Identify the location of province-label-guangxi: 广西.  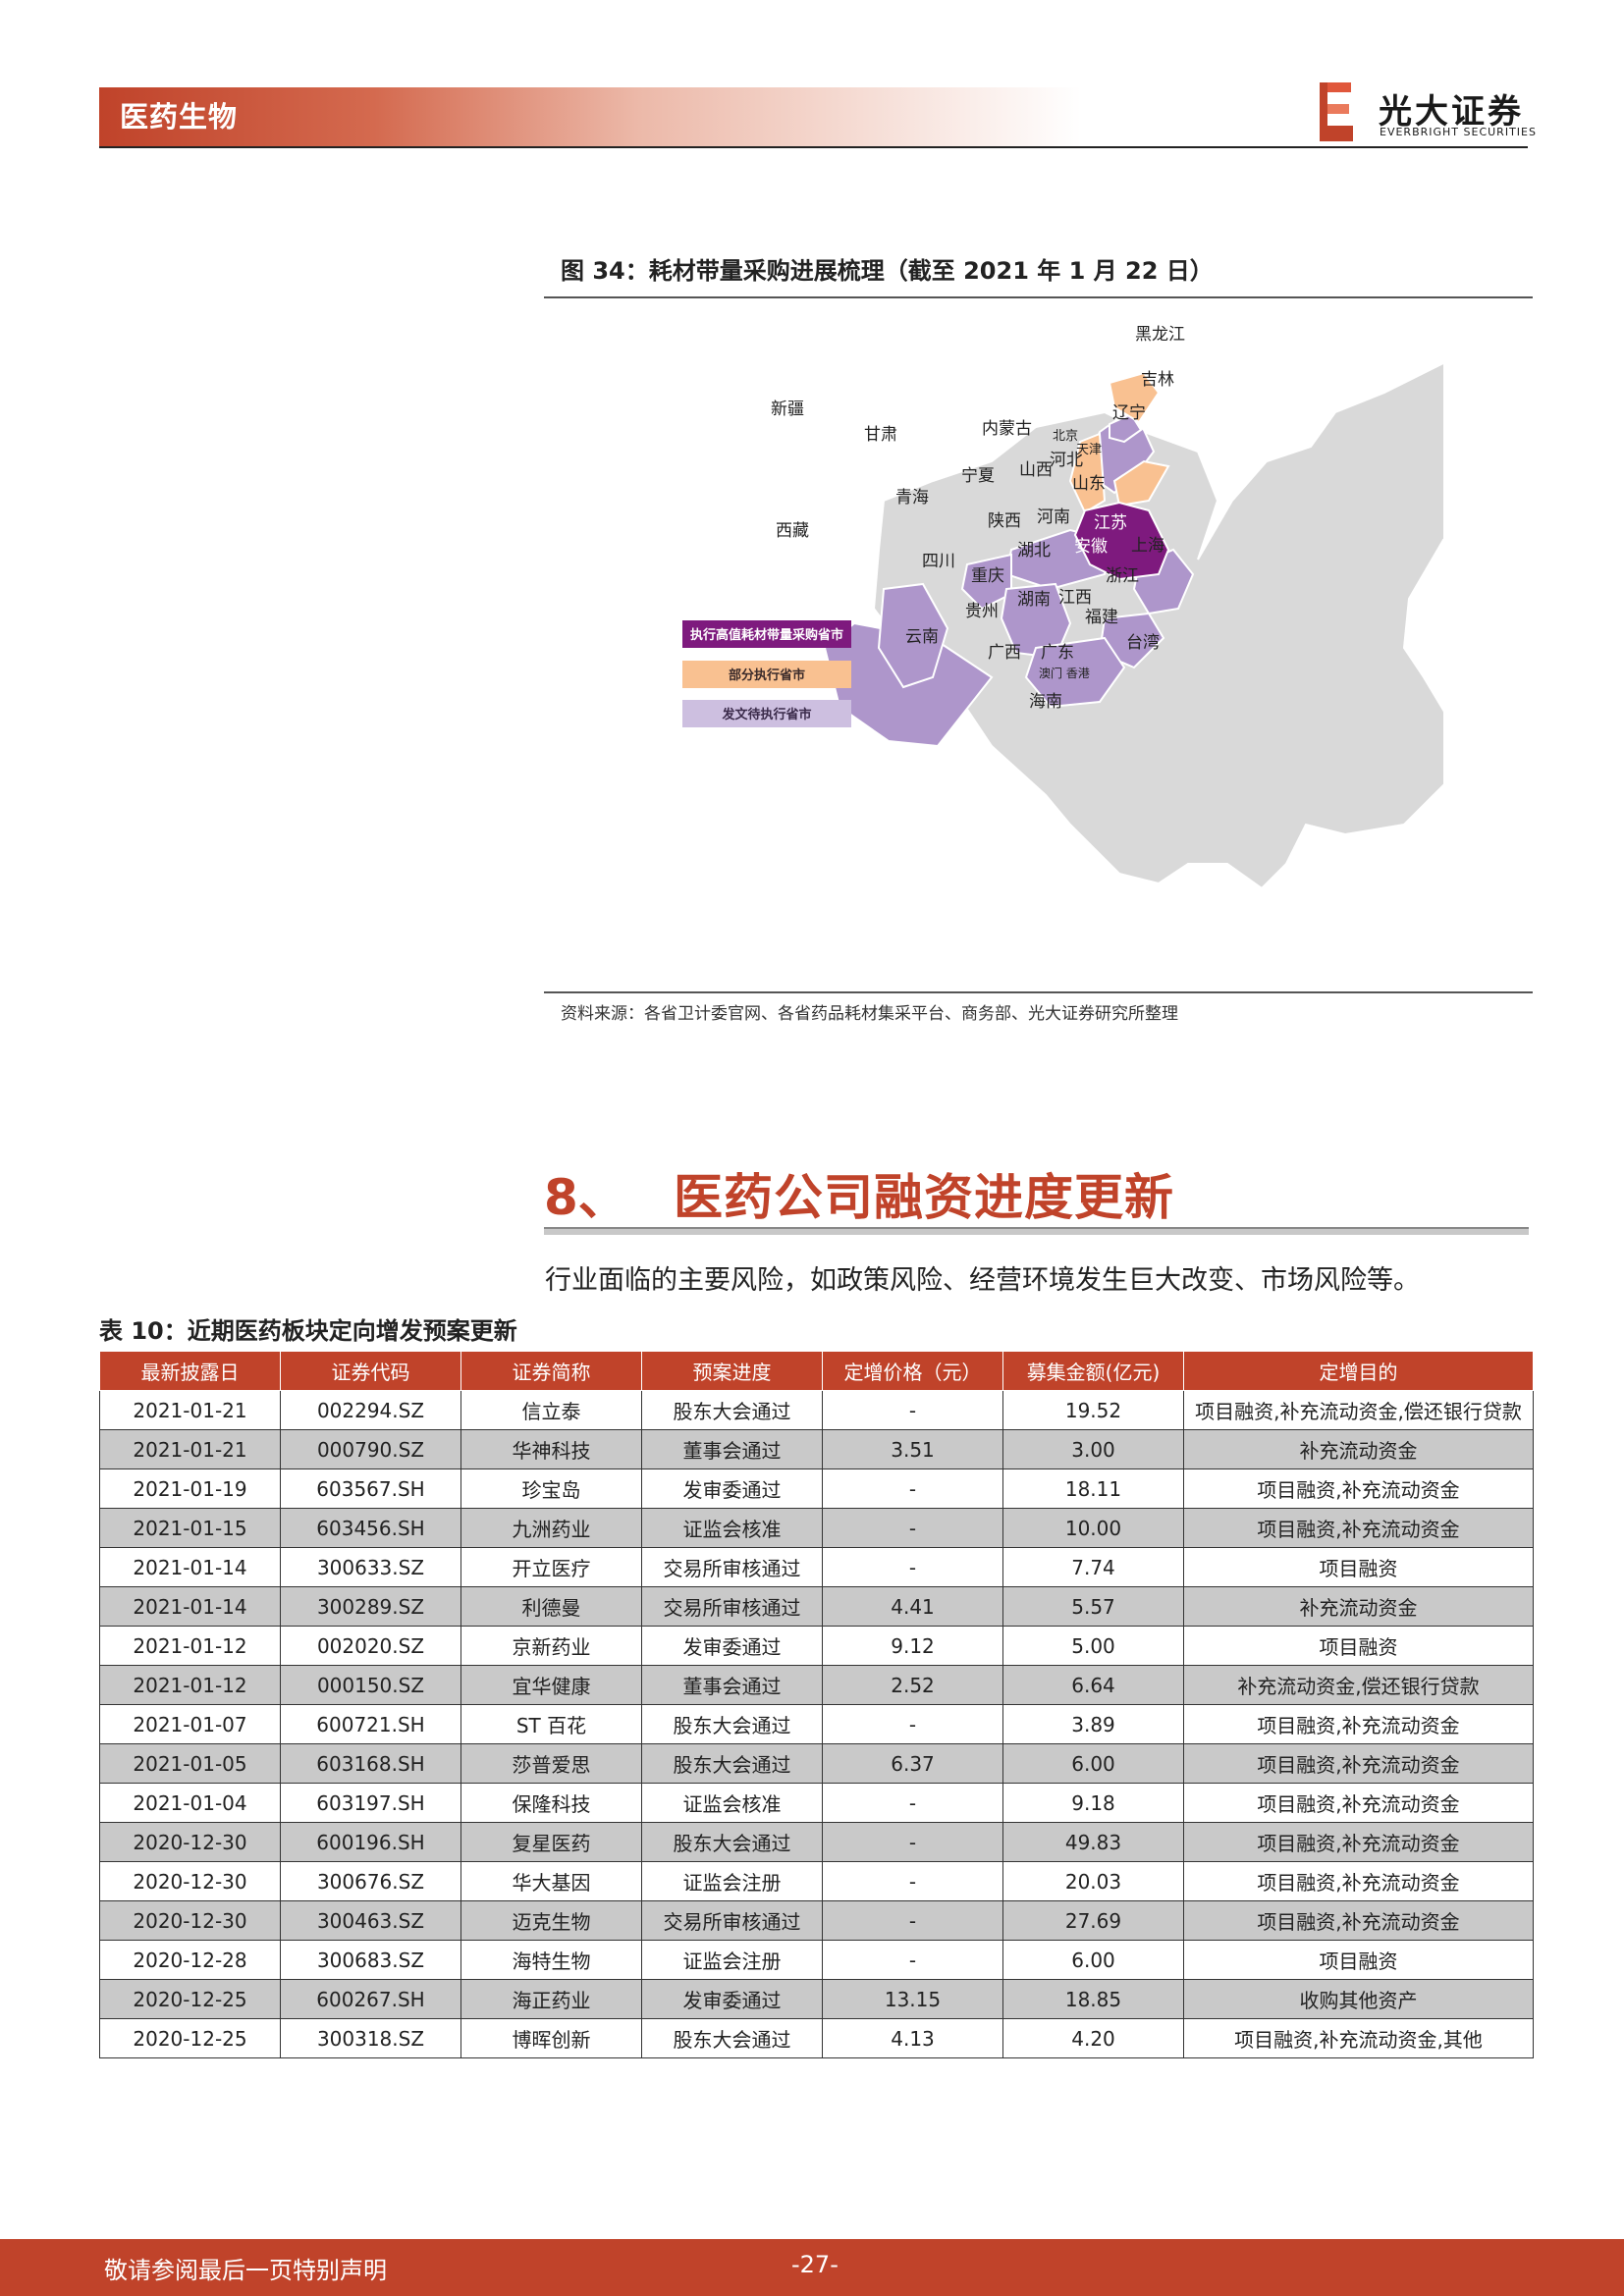
(1004, 653).